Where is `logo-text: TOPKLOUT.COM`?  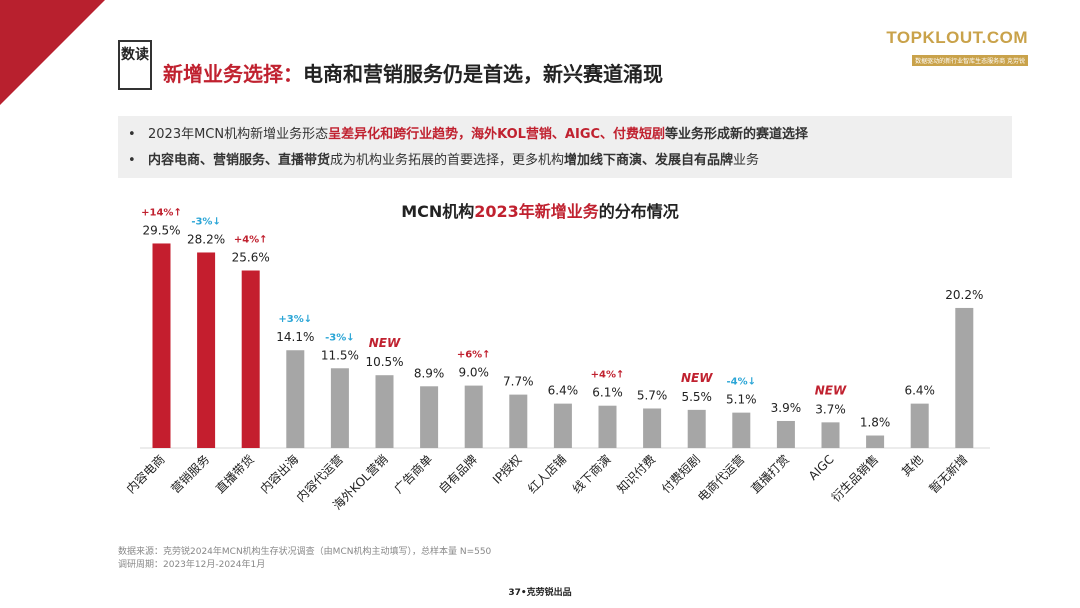
logo-text: TOPKLOUT.COM is located at coordinates (957, 37).